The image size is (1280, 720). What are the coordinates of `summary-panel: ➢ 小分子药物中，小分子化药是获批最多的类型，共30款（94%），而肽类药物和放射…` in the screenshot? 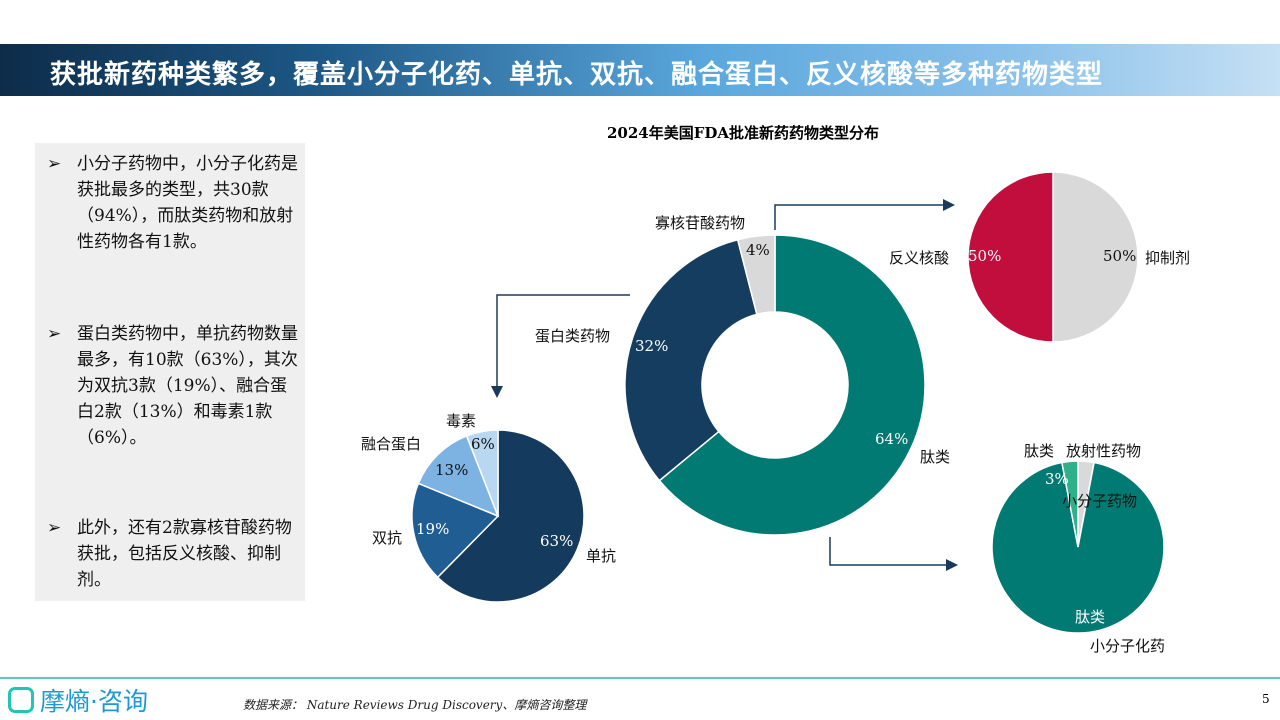 It's located at (170, 372).